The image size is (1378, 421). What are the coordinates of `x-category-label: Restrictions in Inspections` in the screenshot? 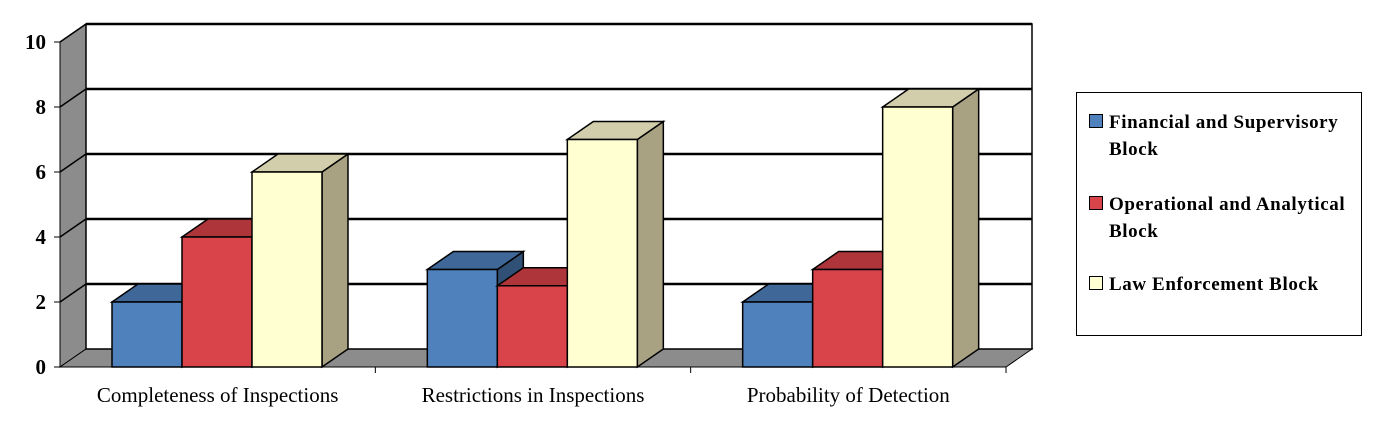 It's located at (533, 395).